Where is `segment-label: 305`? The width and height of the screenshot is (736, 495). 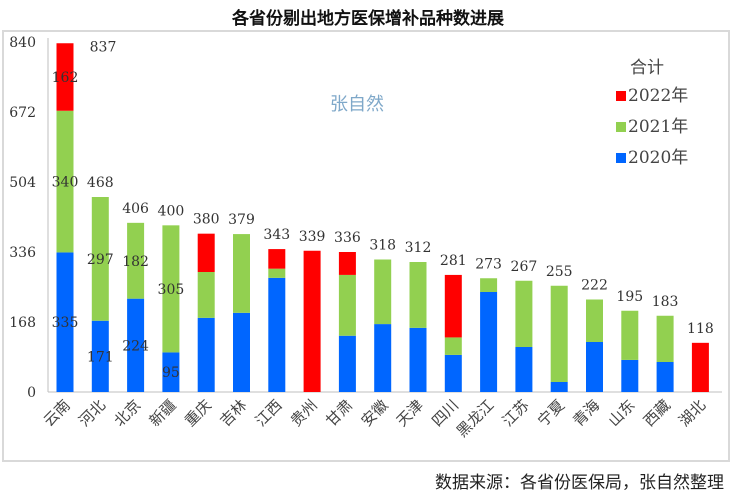
segment-label: 305 is located at coordinates (171, 290).